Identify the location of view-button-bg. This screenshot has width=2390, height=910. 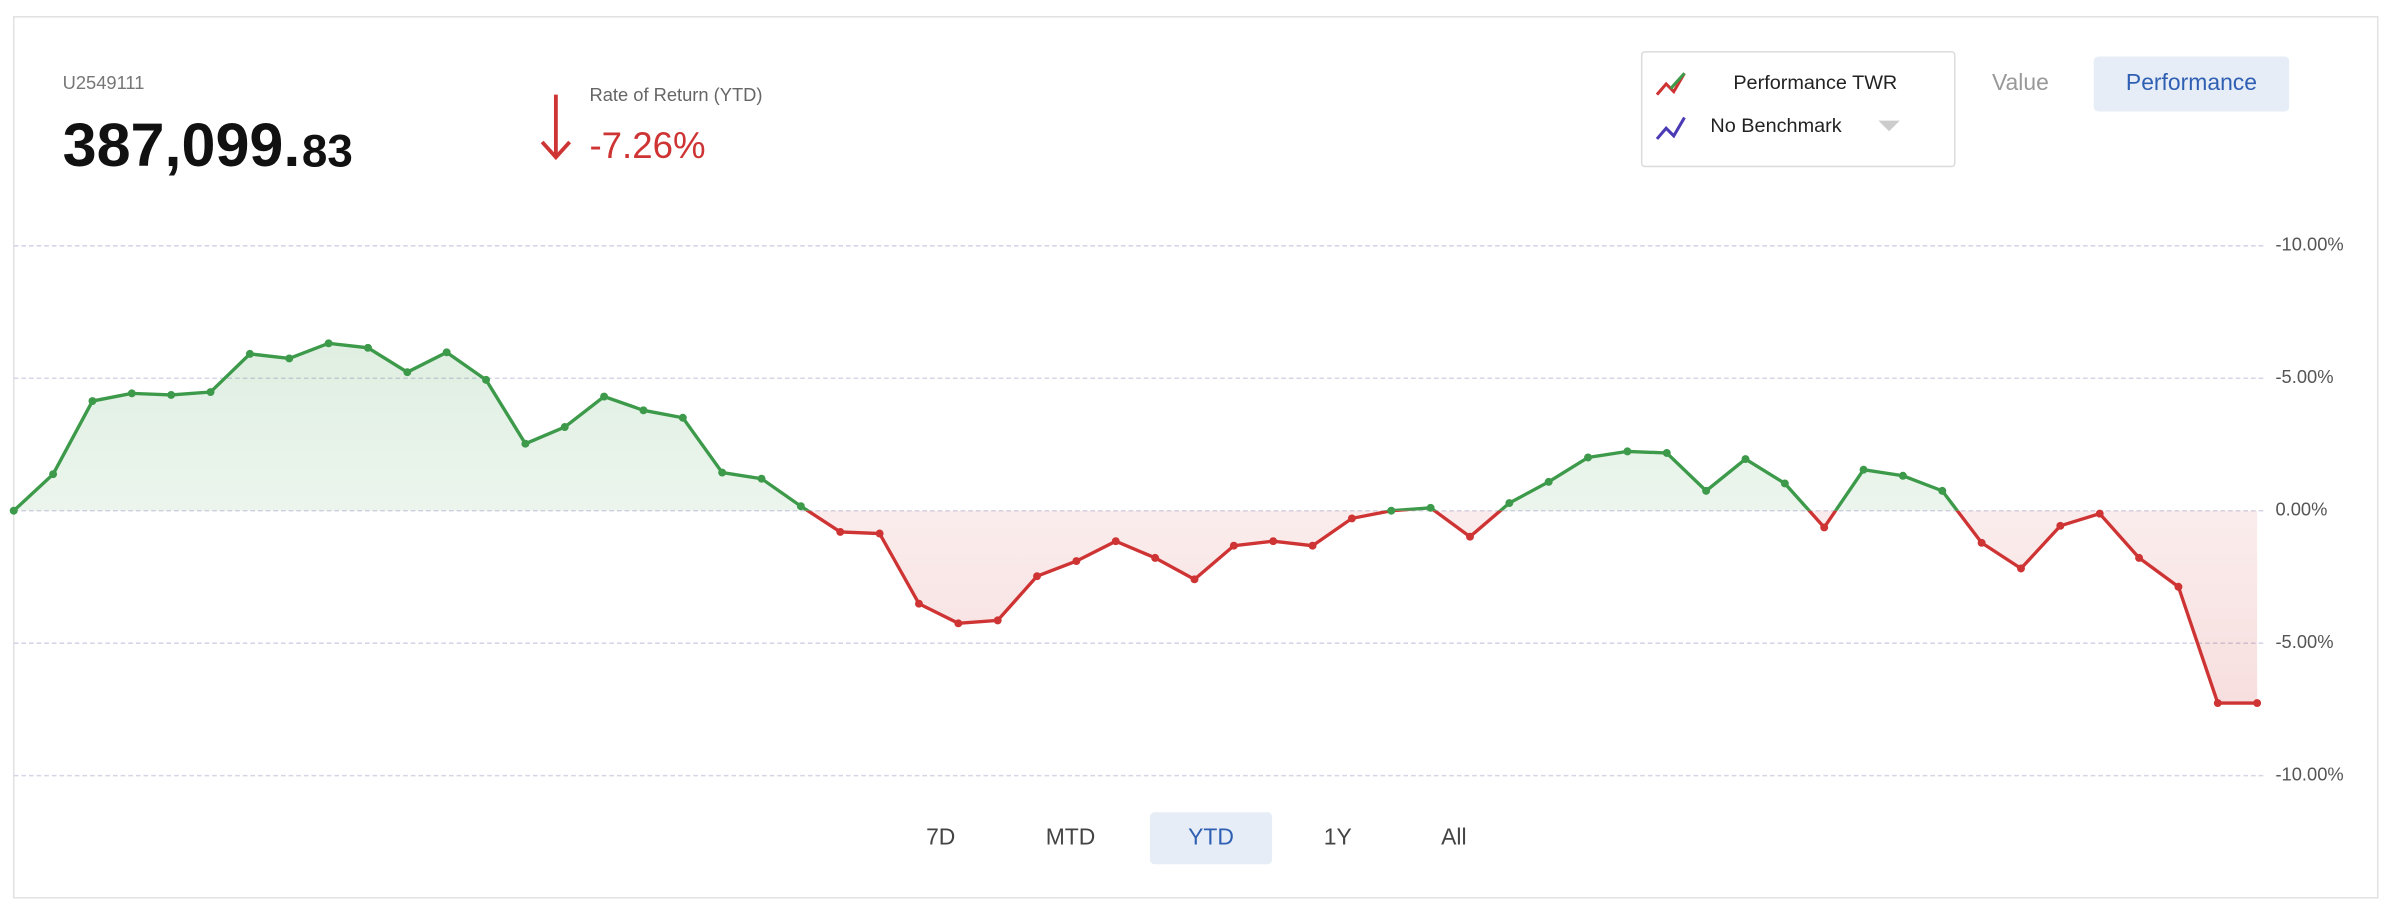
(2191, 84).